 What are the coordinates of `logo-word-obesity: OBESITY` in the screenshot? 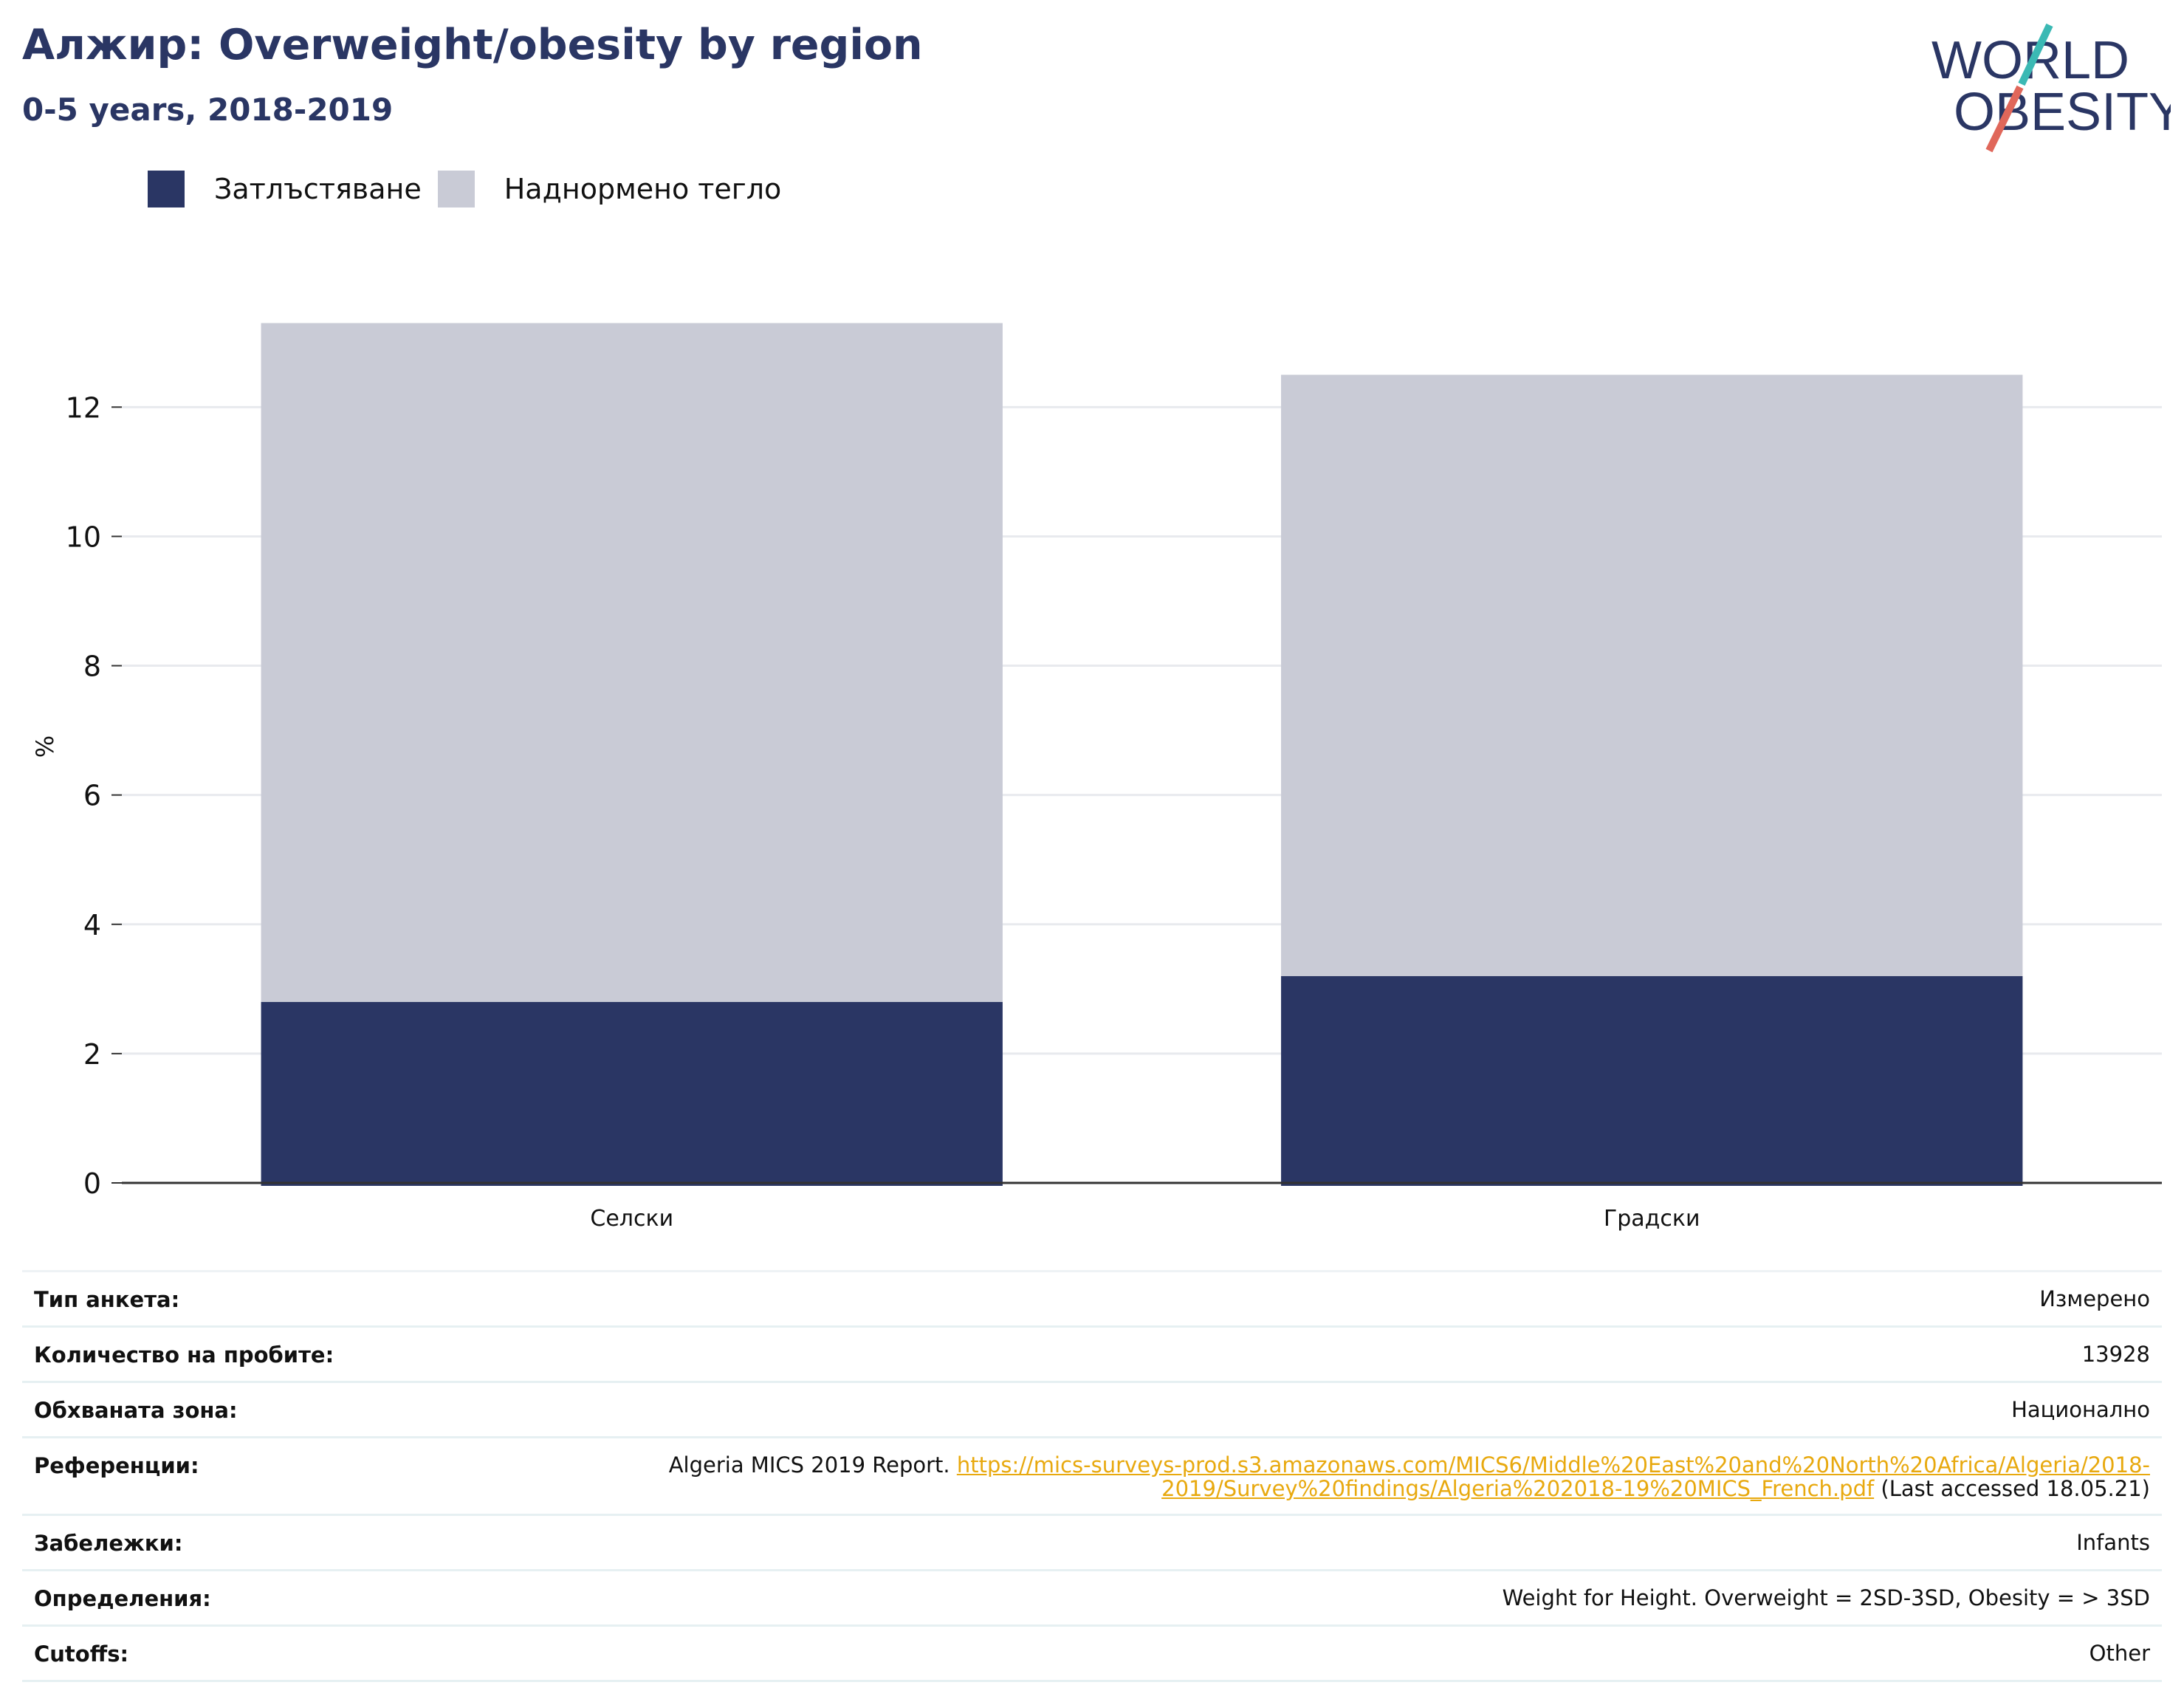 It's located at (2062, 112).